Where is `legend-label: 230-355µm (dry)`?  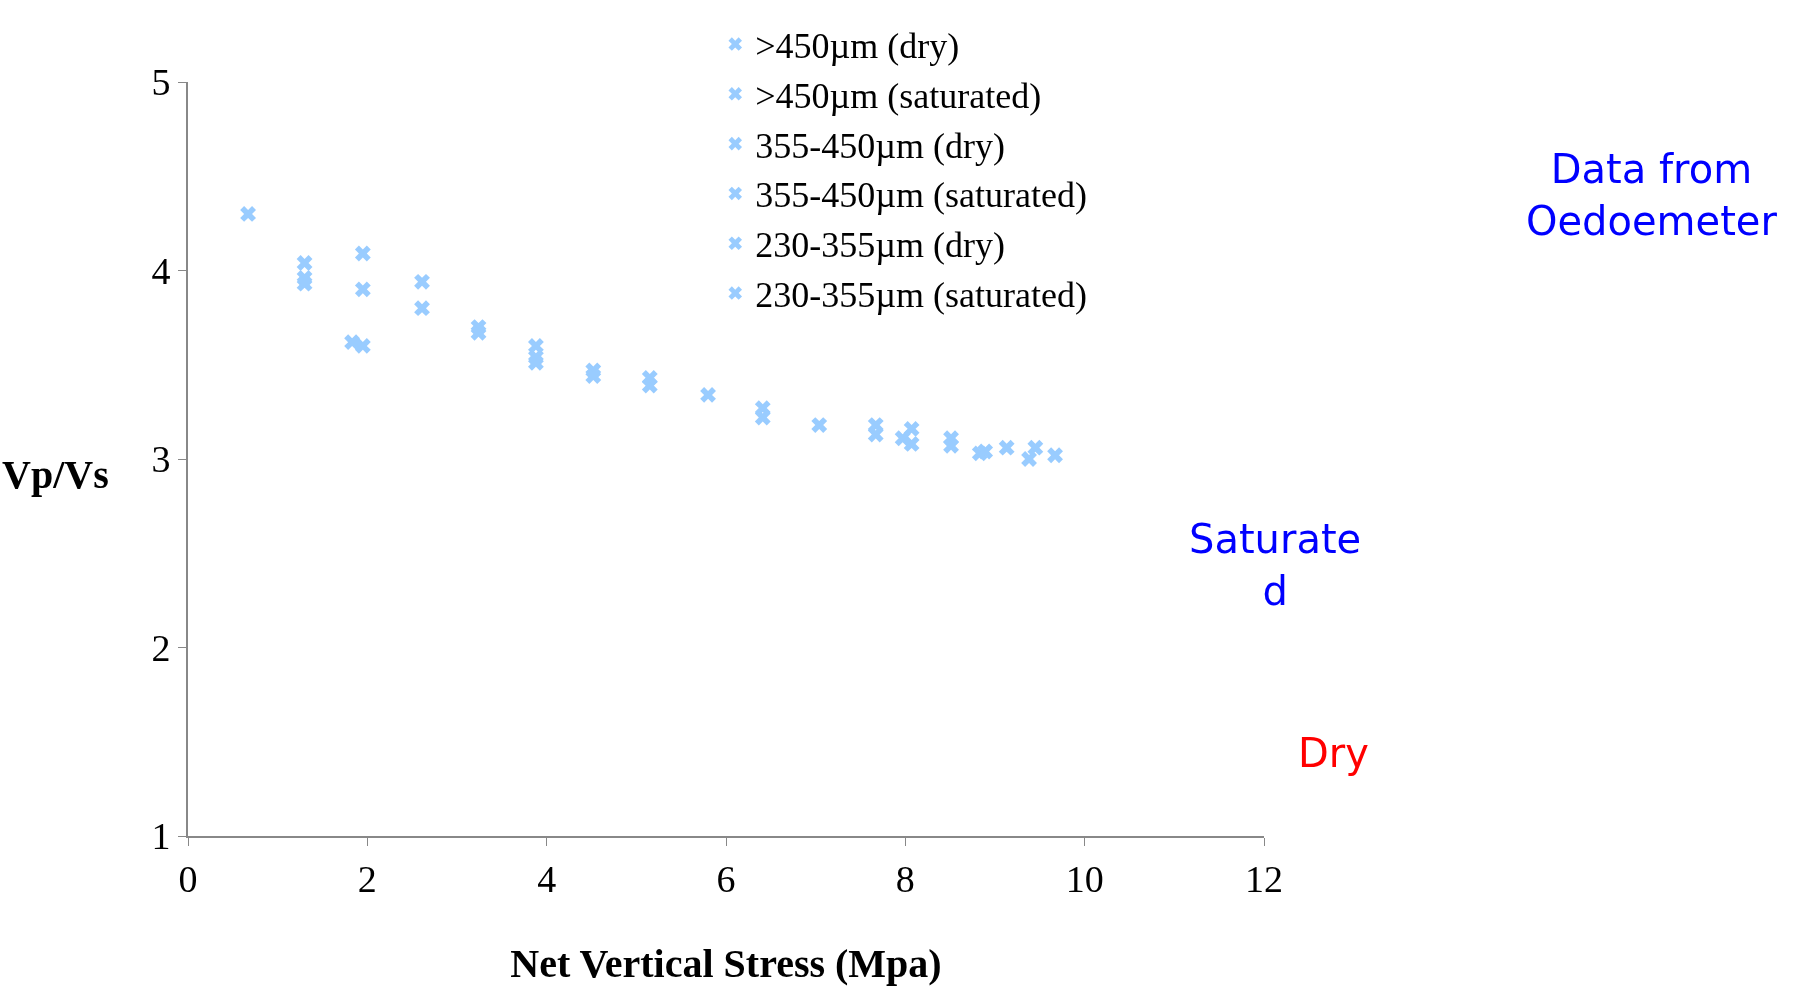 legend-label: 230-355µm (dry) is located at coordinates (880, 245).